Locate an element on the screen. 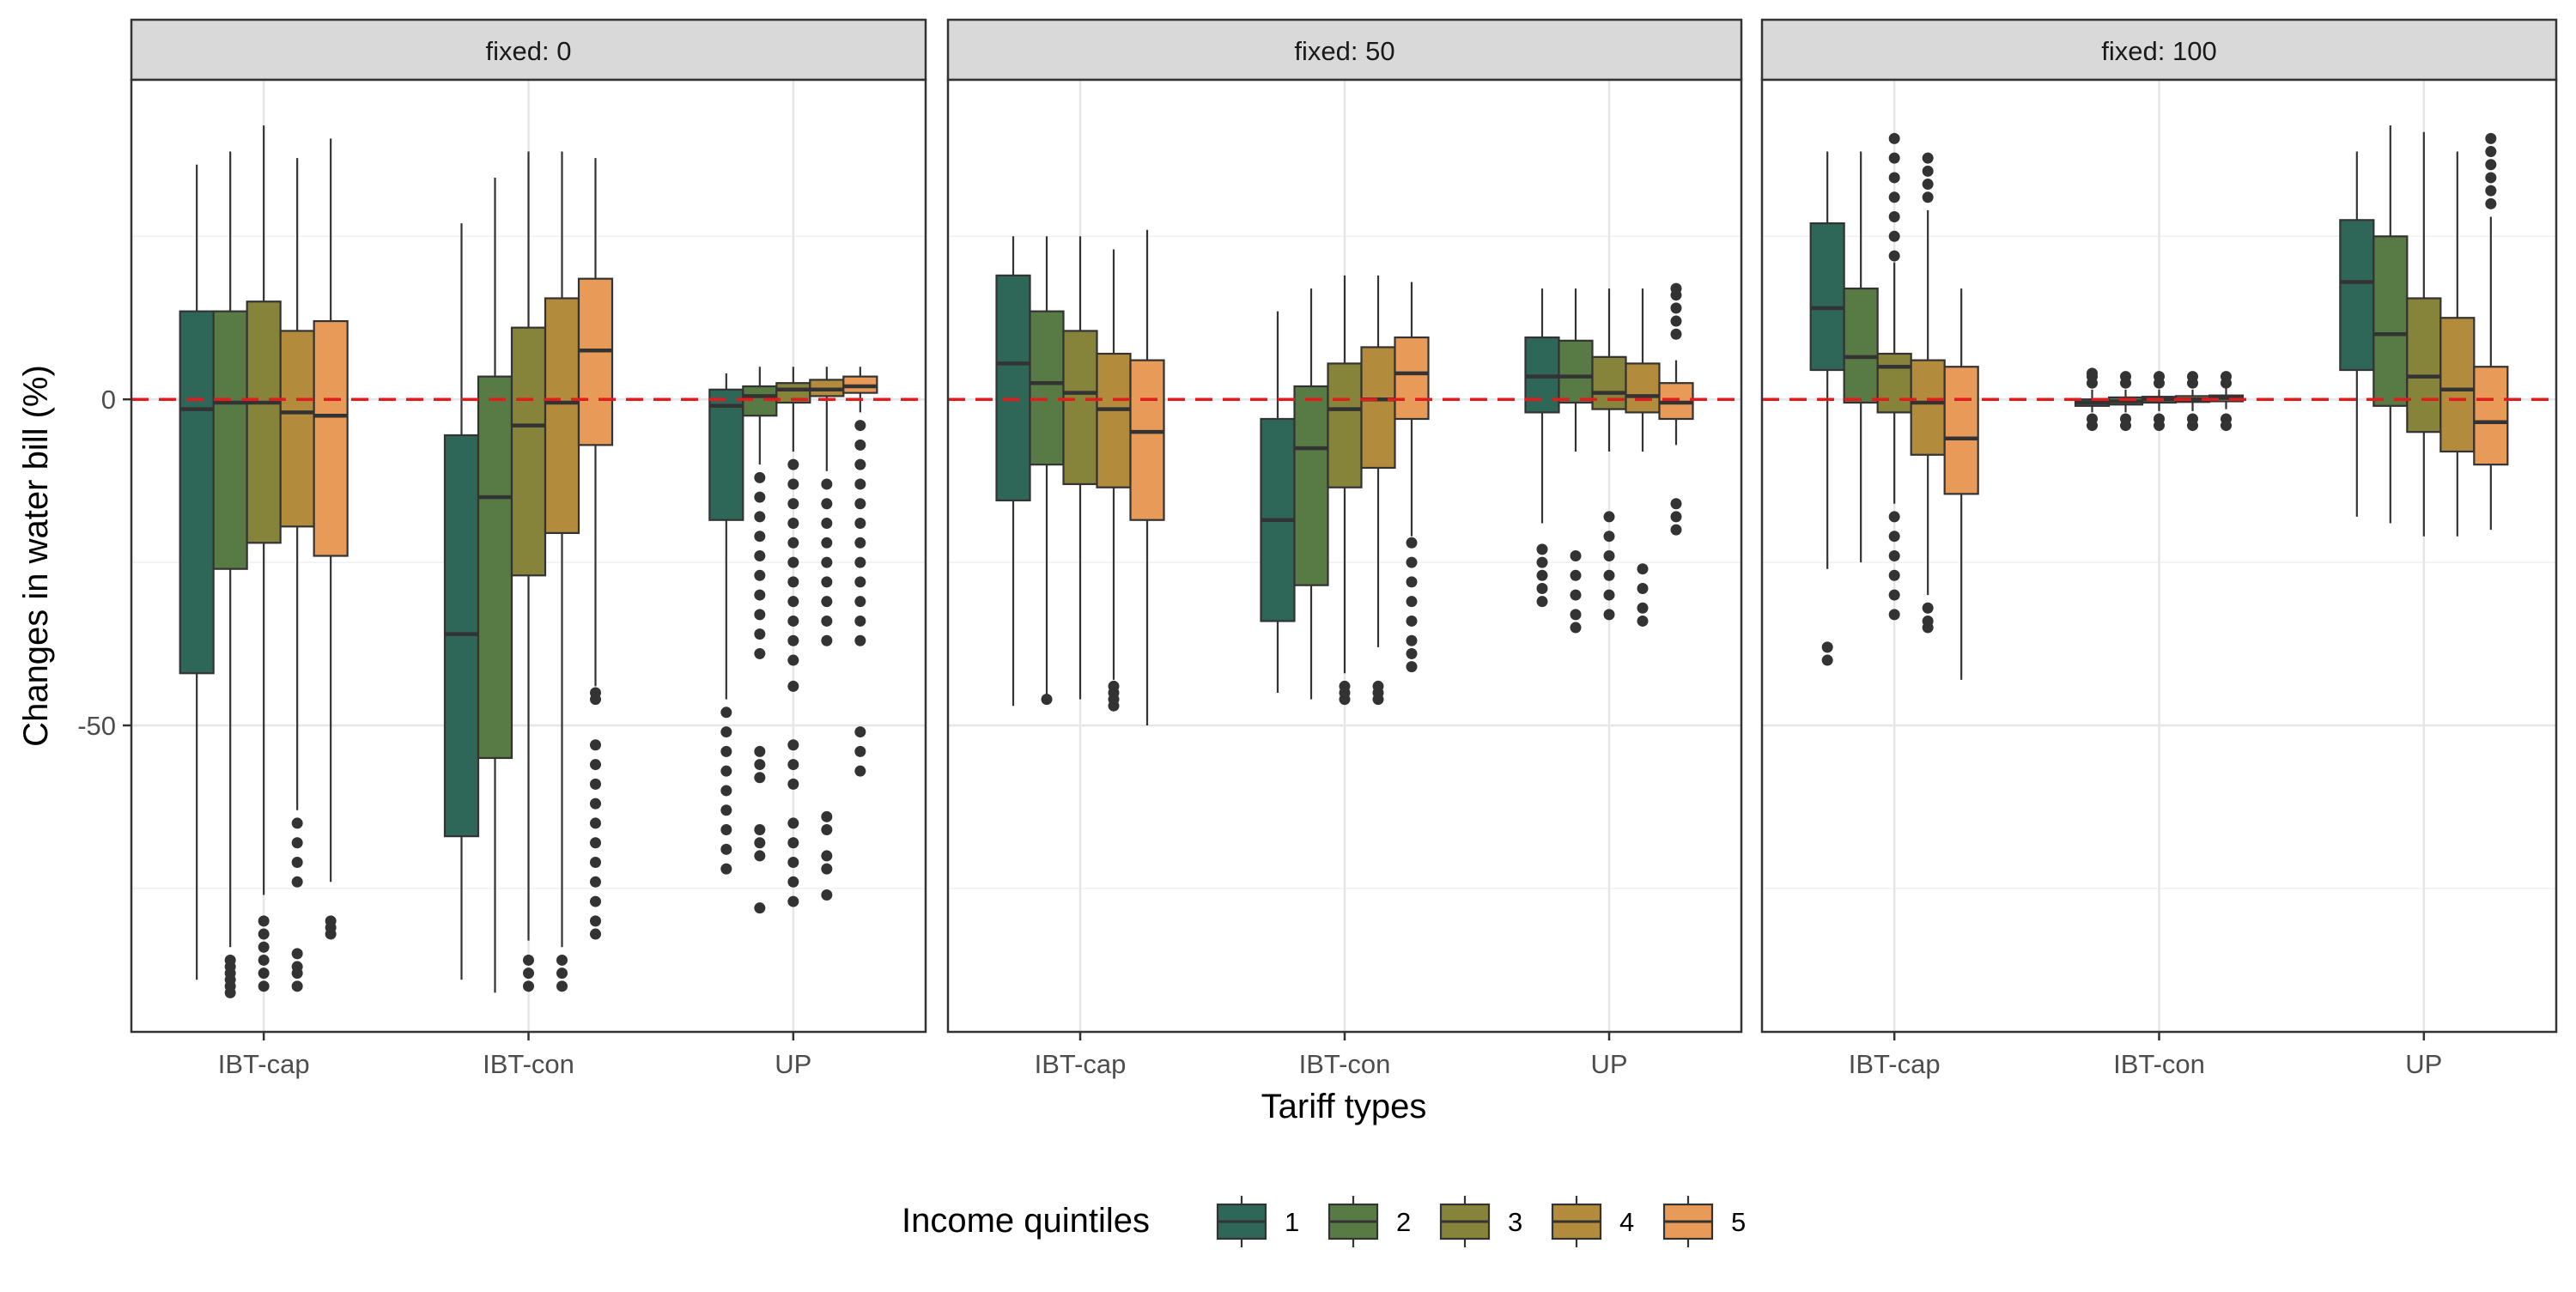 The width and height of the screenshot is (2576, 1292). facet-strip-label: fixed: 0 is located at coordinates (529, 51).